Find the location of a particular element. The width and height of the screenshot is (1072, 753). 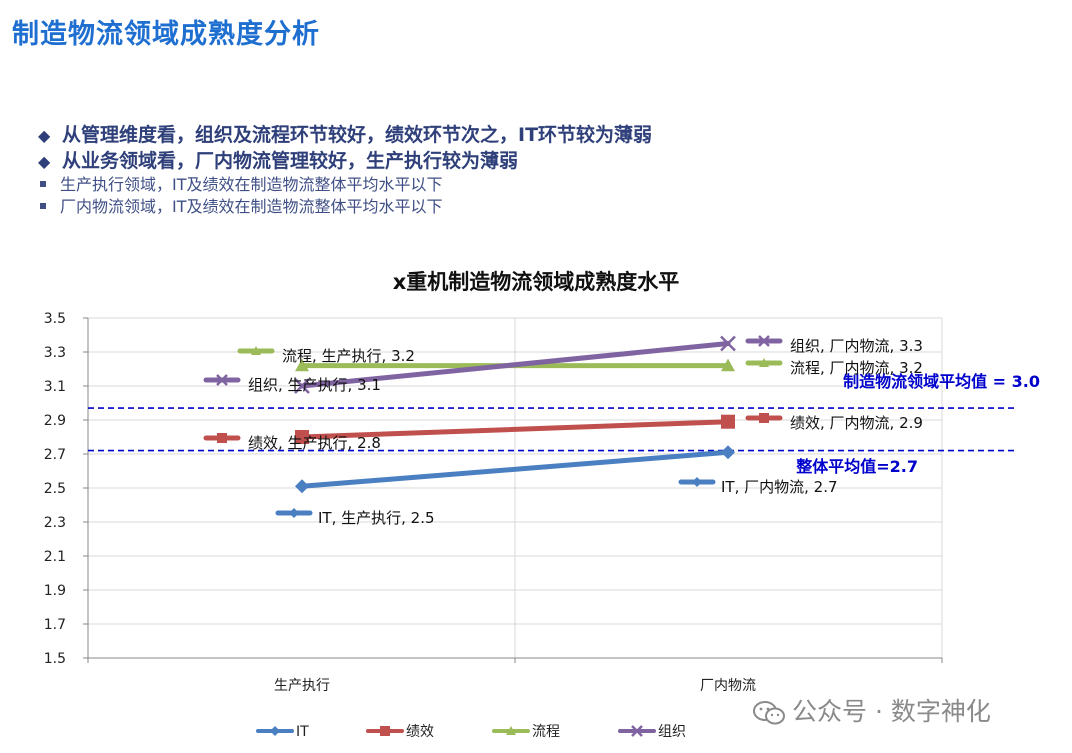

watermark-text: 公众号 · 数字神化 is located at coordinates (891, 711).